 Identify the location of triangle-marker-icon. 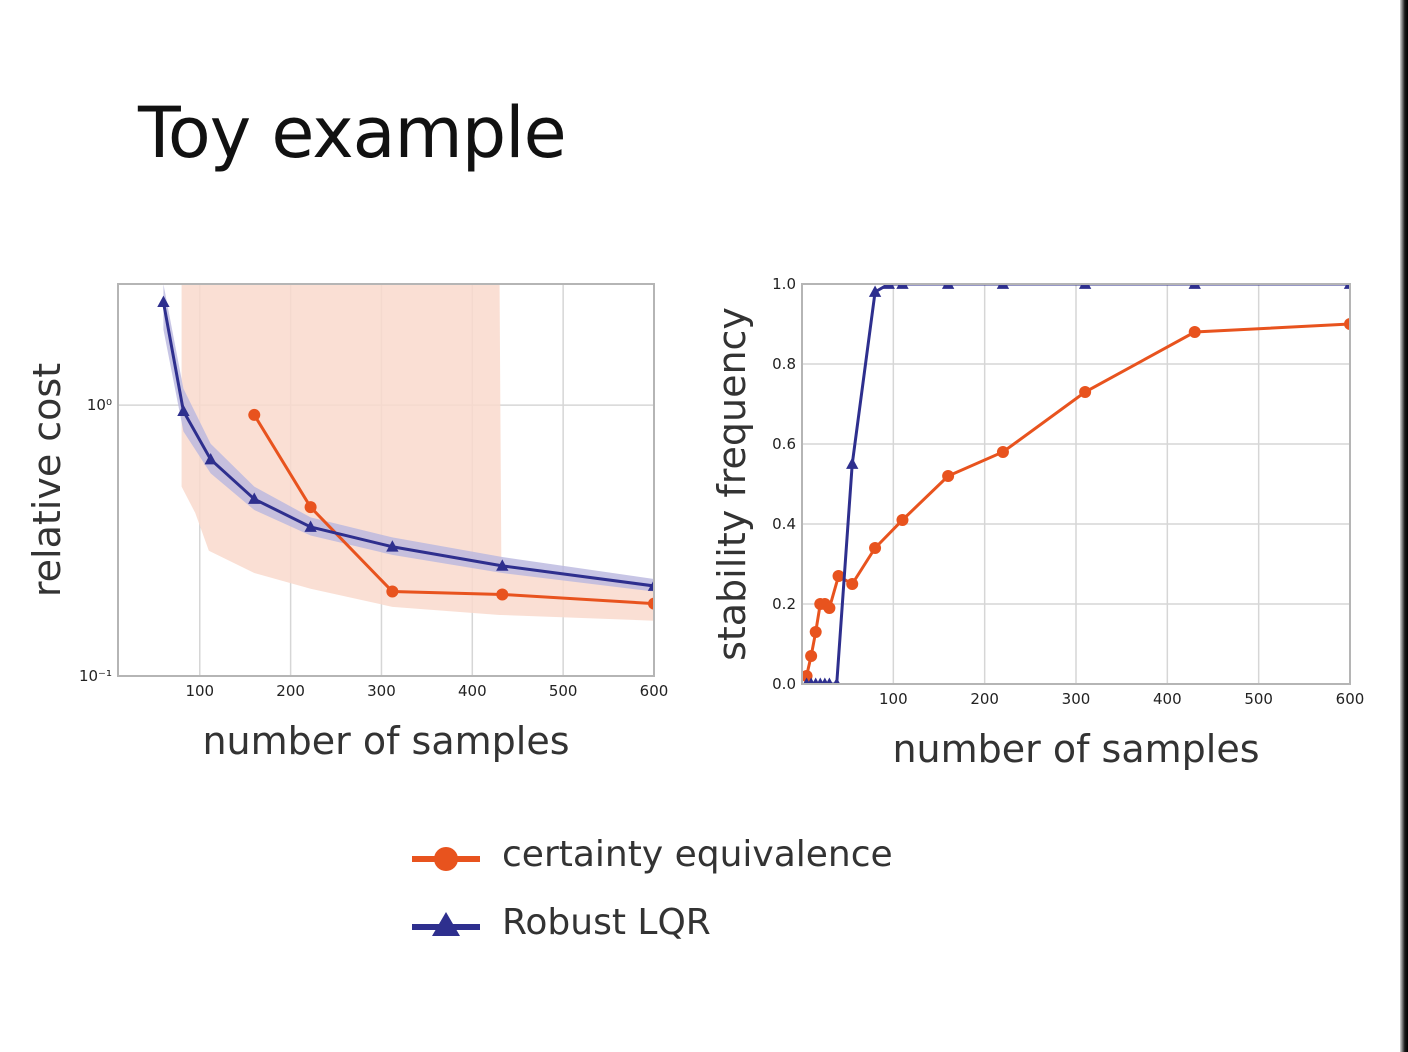
(446, 924).